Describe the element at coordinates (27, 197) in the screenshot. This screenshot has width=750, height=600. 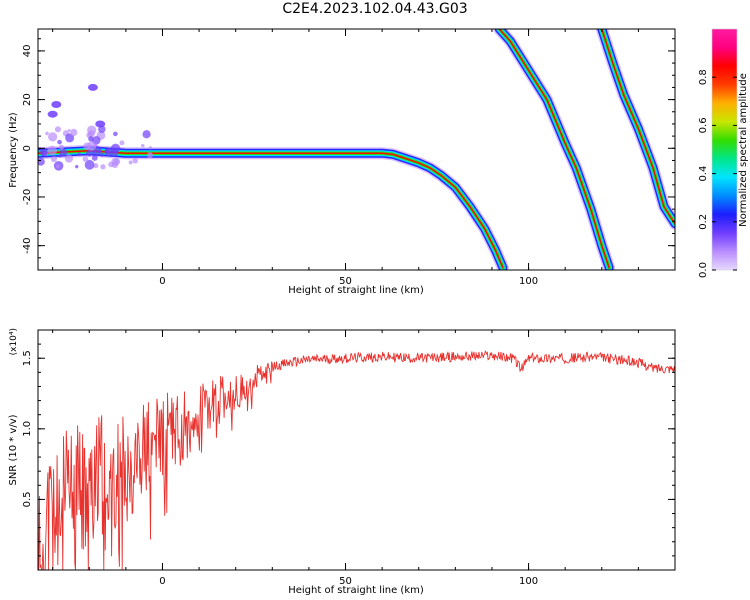
I see `spectrogram-y-tick-label: -20` at that location.